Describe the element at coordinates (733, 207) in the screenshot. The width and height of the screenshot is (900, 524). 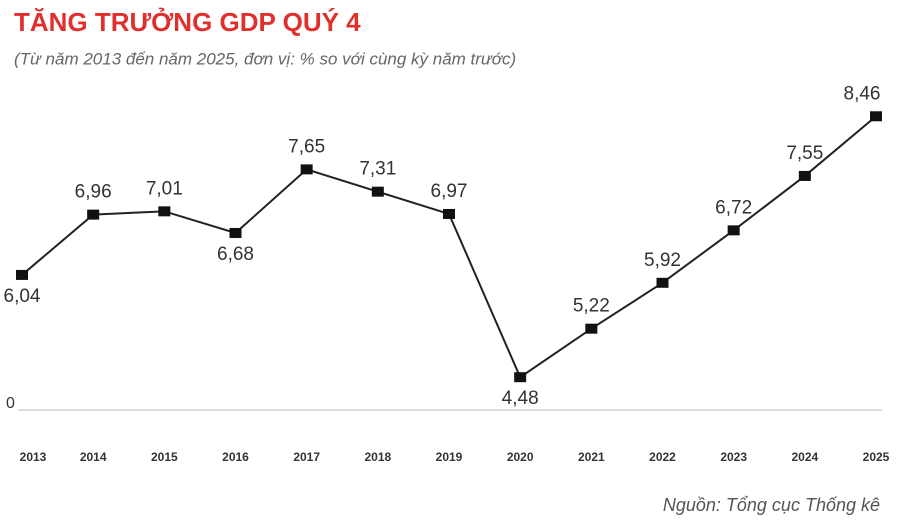
I see `value-label: 6,72` at that location.